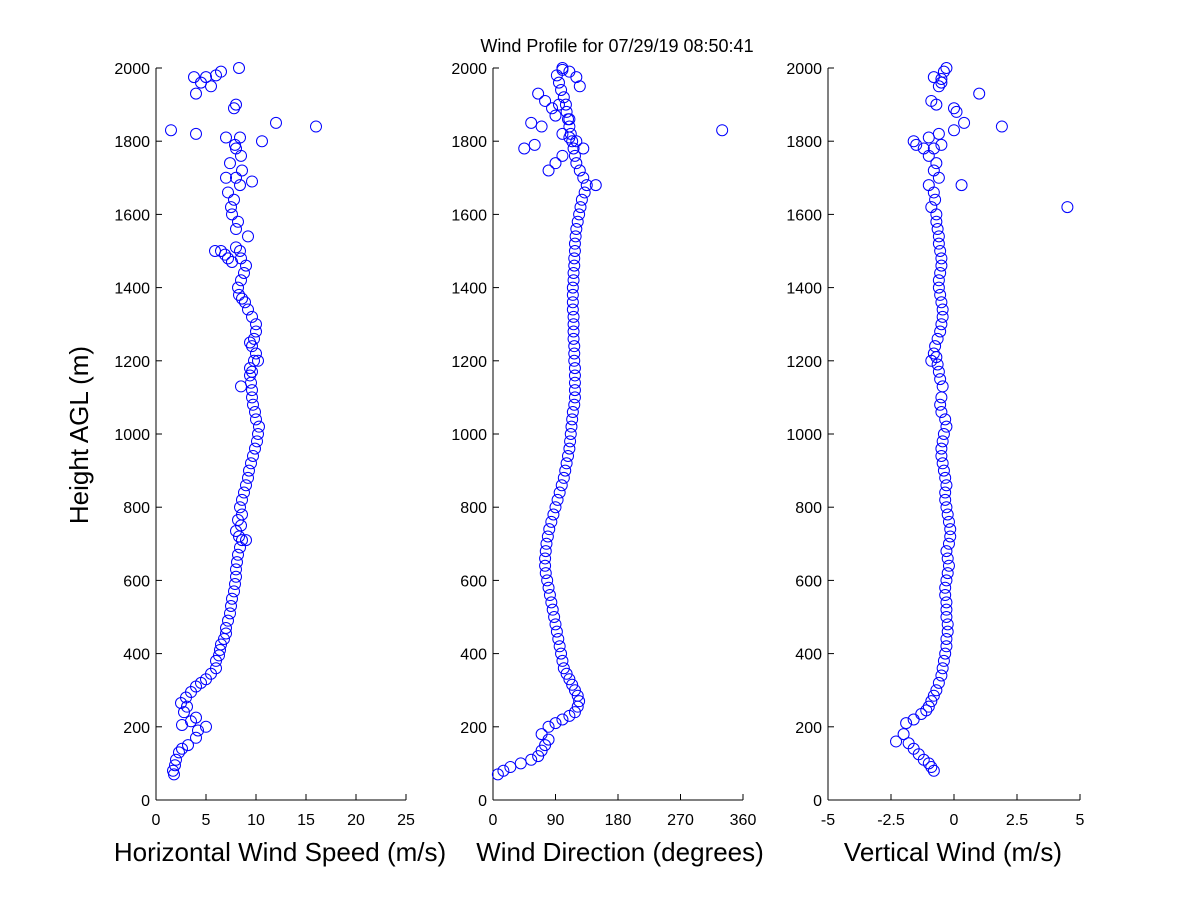 This screenshot has width=1200, height=900. I want to click on x-tick-label: 10, so click(256, 820).